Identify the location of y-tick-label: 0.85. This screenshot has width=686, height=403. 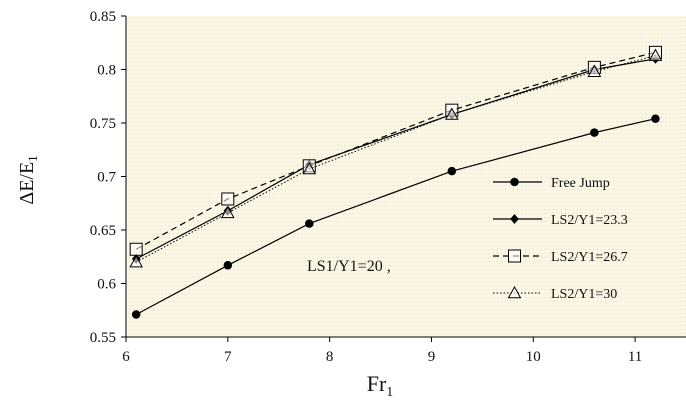
(103, 17).